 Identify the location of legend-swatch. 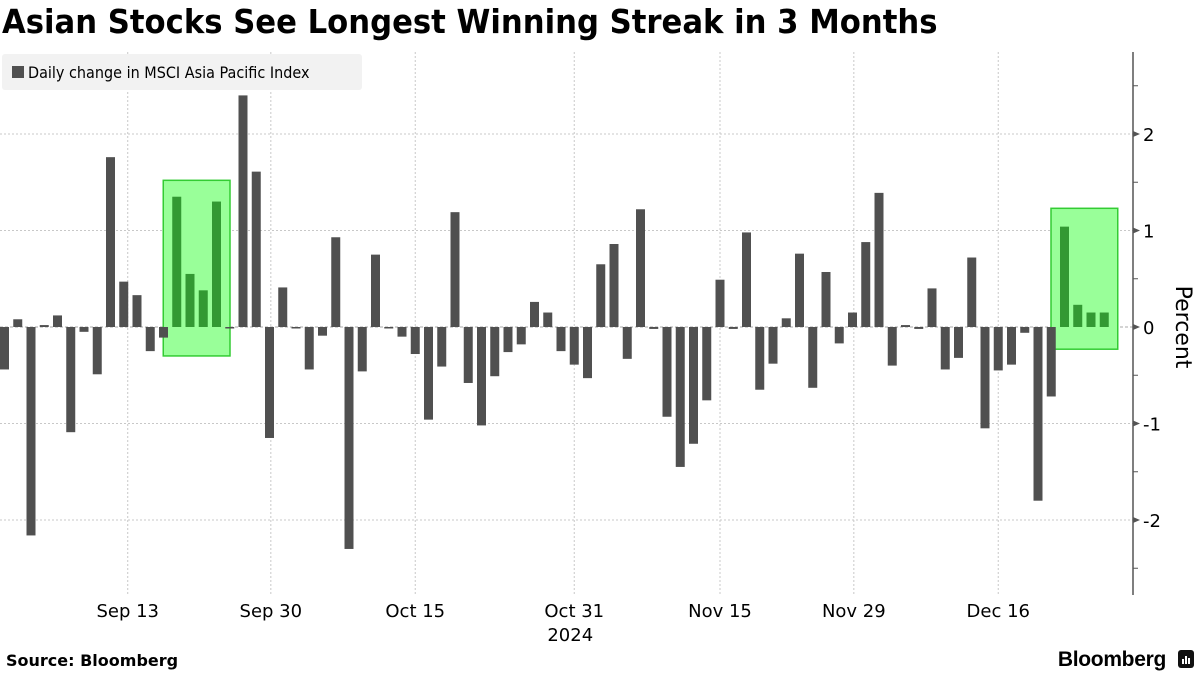
(18, 72).